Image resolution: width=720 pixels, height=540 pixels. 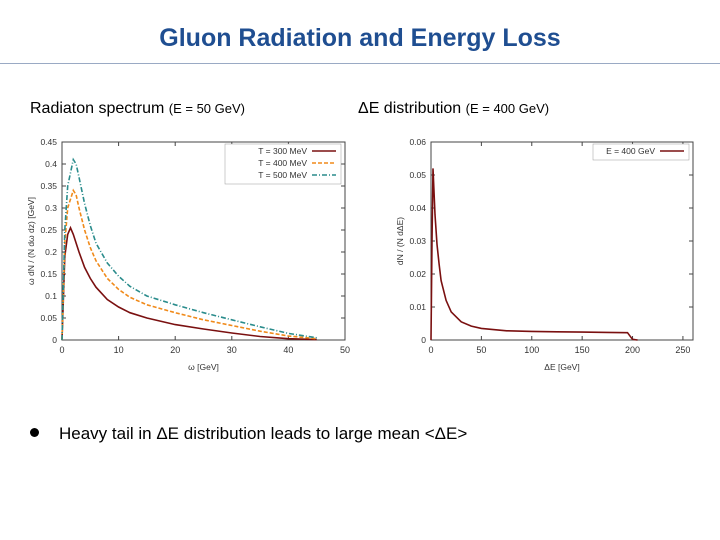 I want to click on legend-label: T = 300 MeV, so click(x=282, y=151).